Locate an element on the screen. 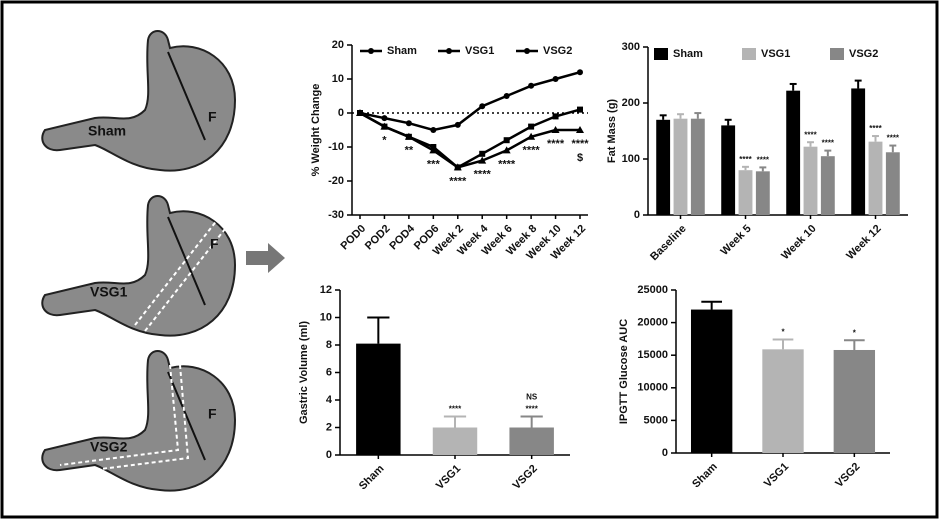 This screenshot has width=939, height=524. y-tick-label: 20000 is located at coordinates (652, 323).